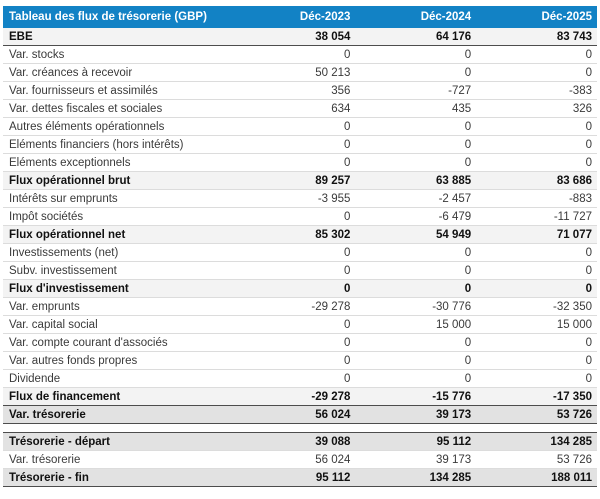  Describe the element at coordinates (536, 17) in the screenshot. I see `column-header-dec-2025: Déc-2025` at that location.